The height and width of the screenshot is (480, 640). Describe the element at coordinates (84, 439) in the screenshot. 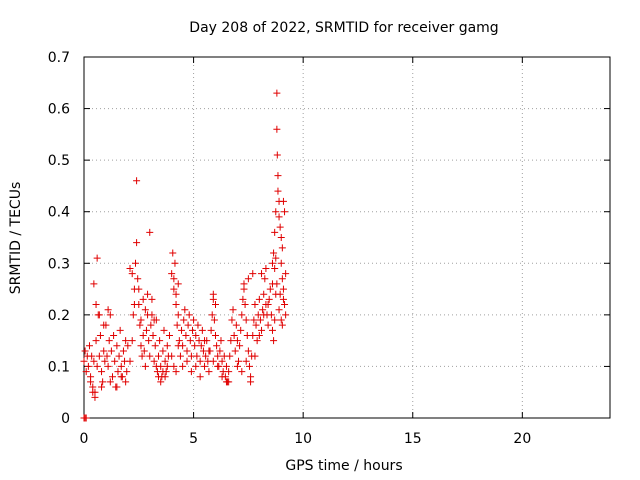

I see `x-tick-label: 0` at that location.